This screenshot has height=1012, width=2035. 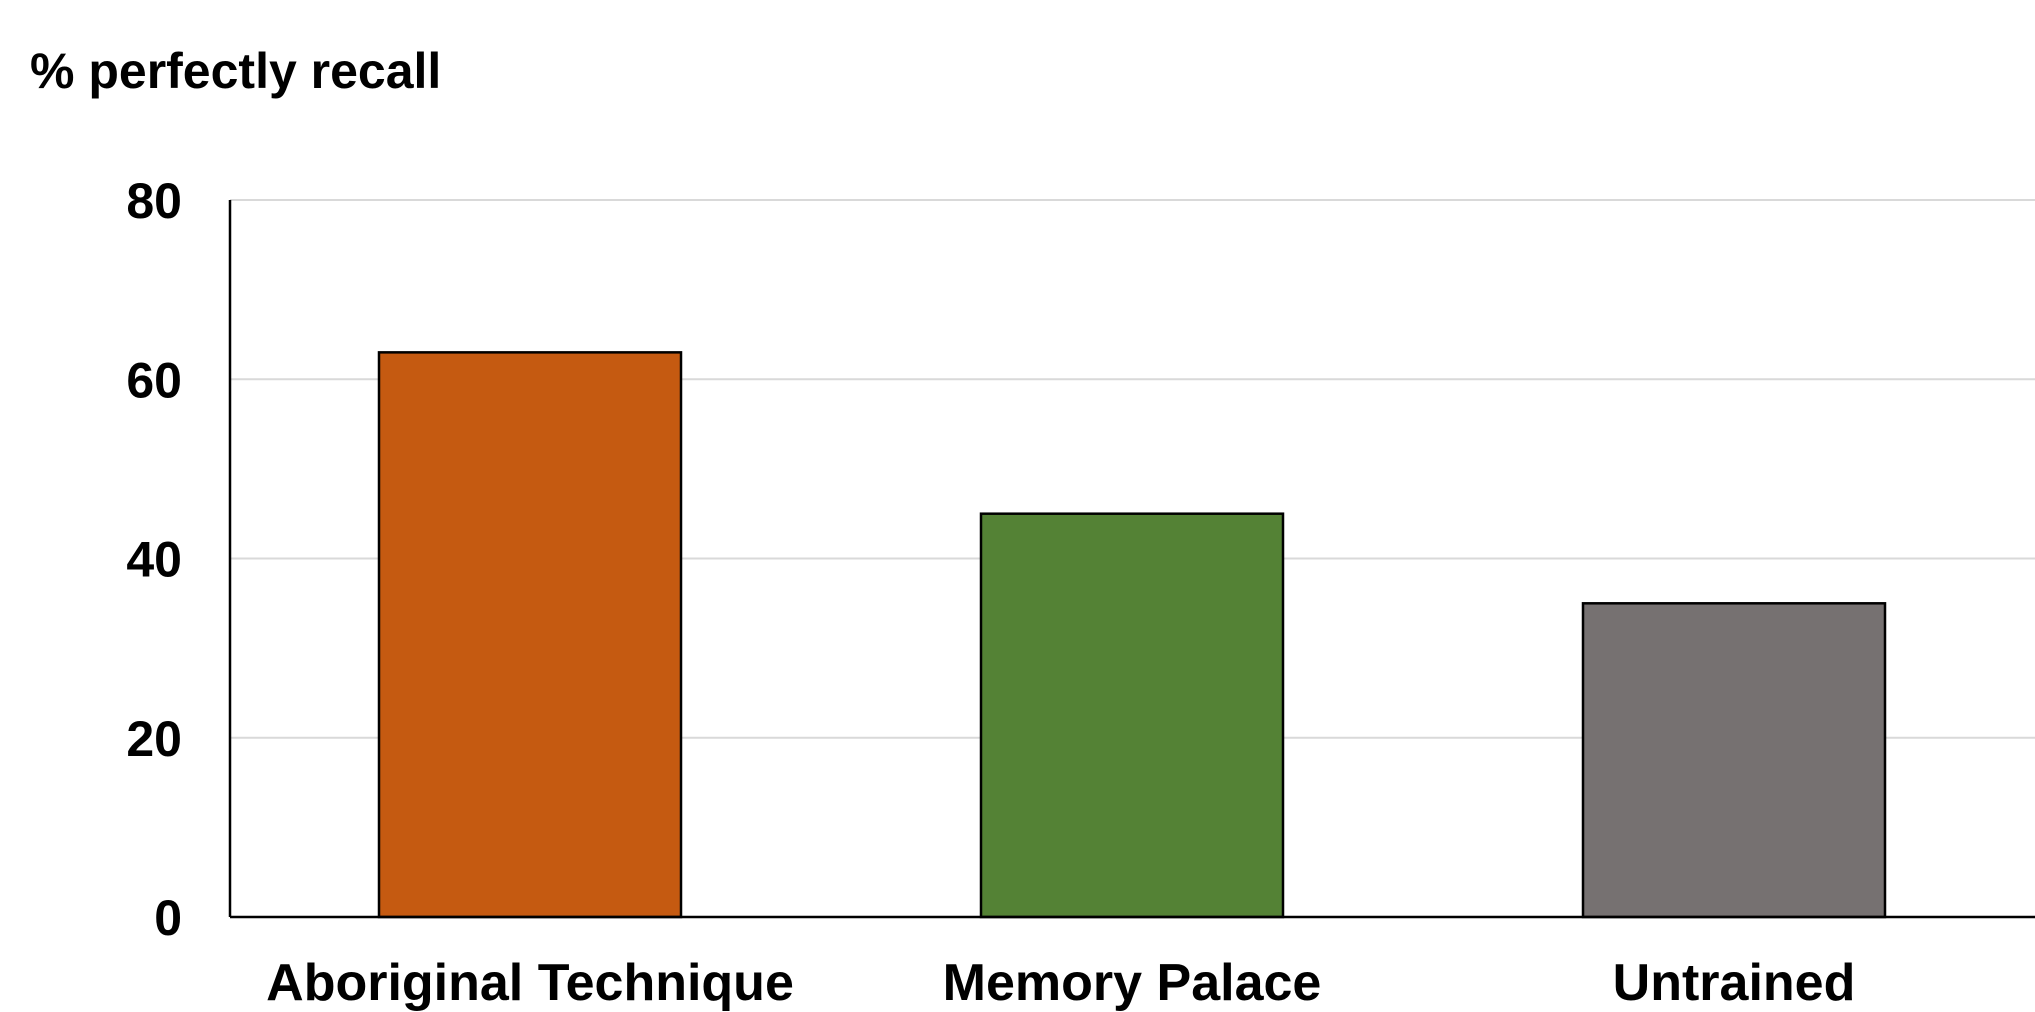 What do you see at coordinates (1132, 983) in the screenshot?
I see `x-category-label: Memory Palace` at bounding box center [1132, 983].